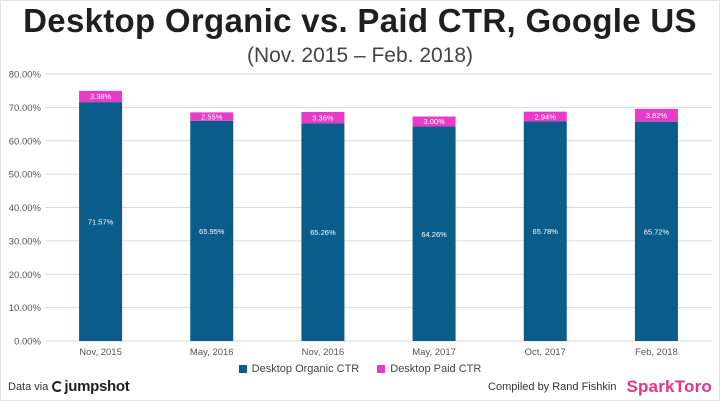  I want to click on legend-item-paid: Desktop Paid CTR, so click(429, 369).